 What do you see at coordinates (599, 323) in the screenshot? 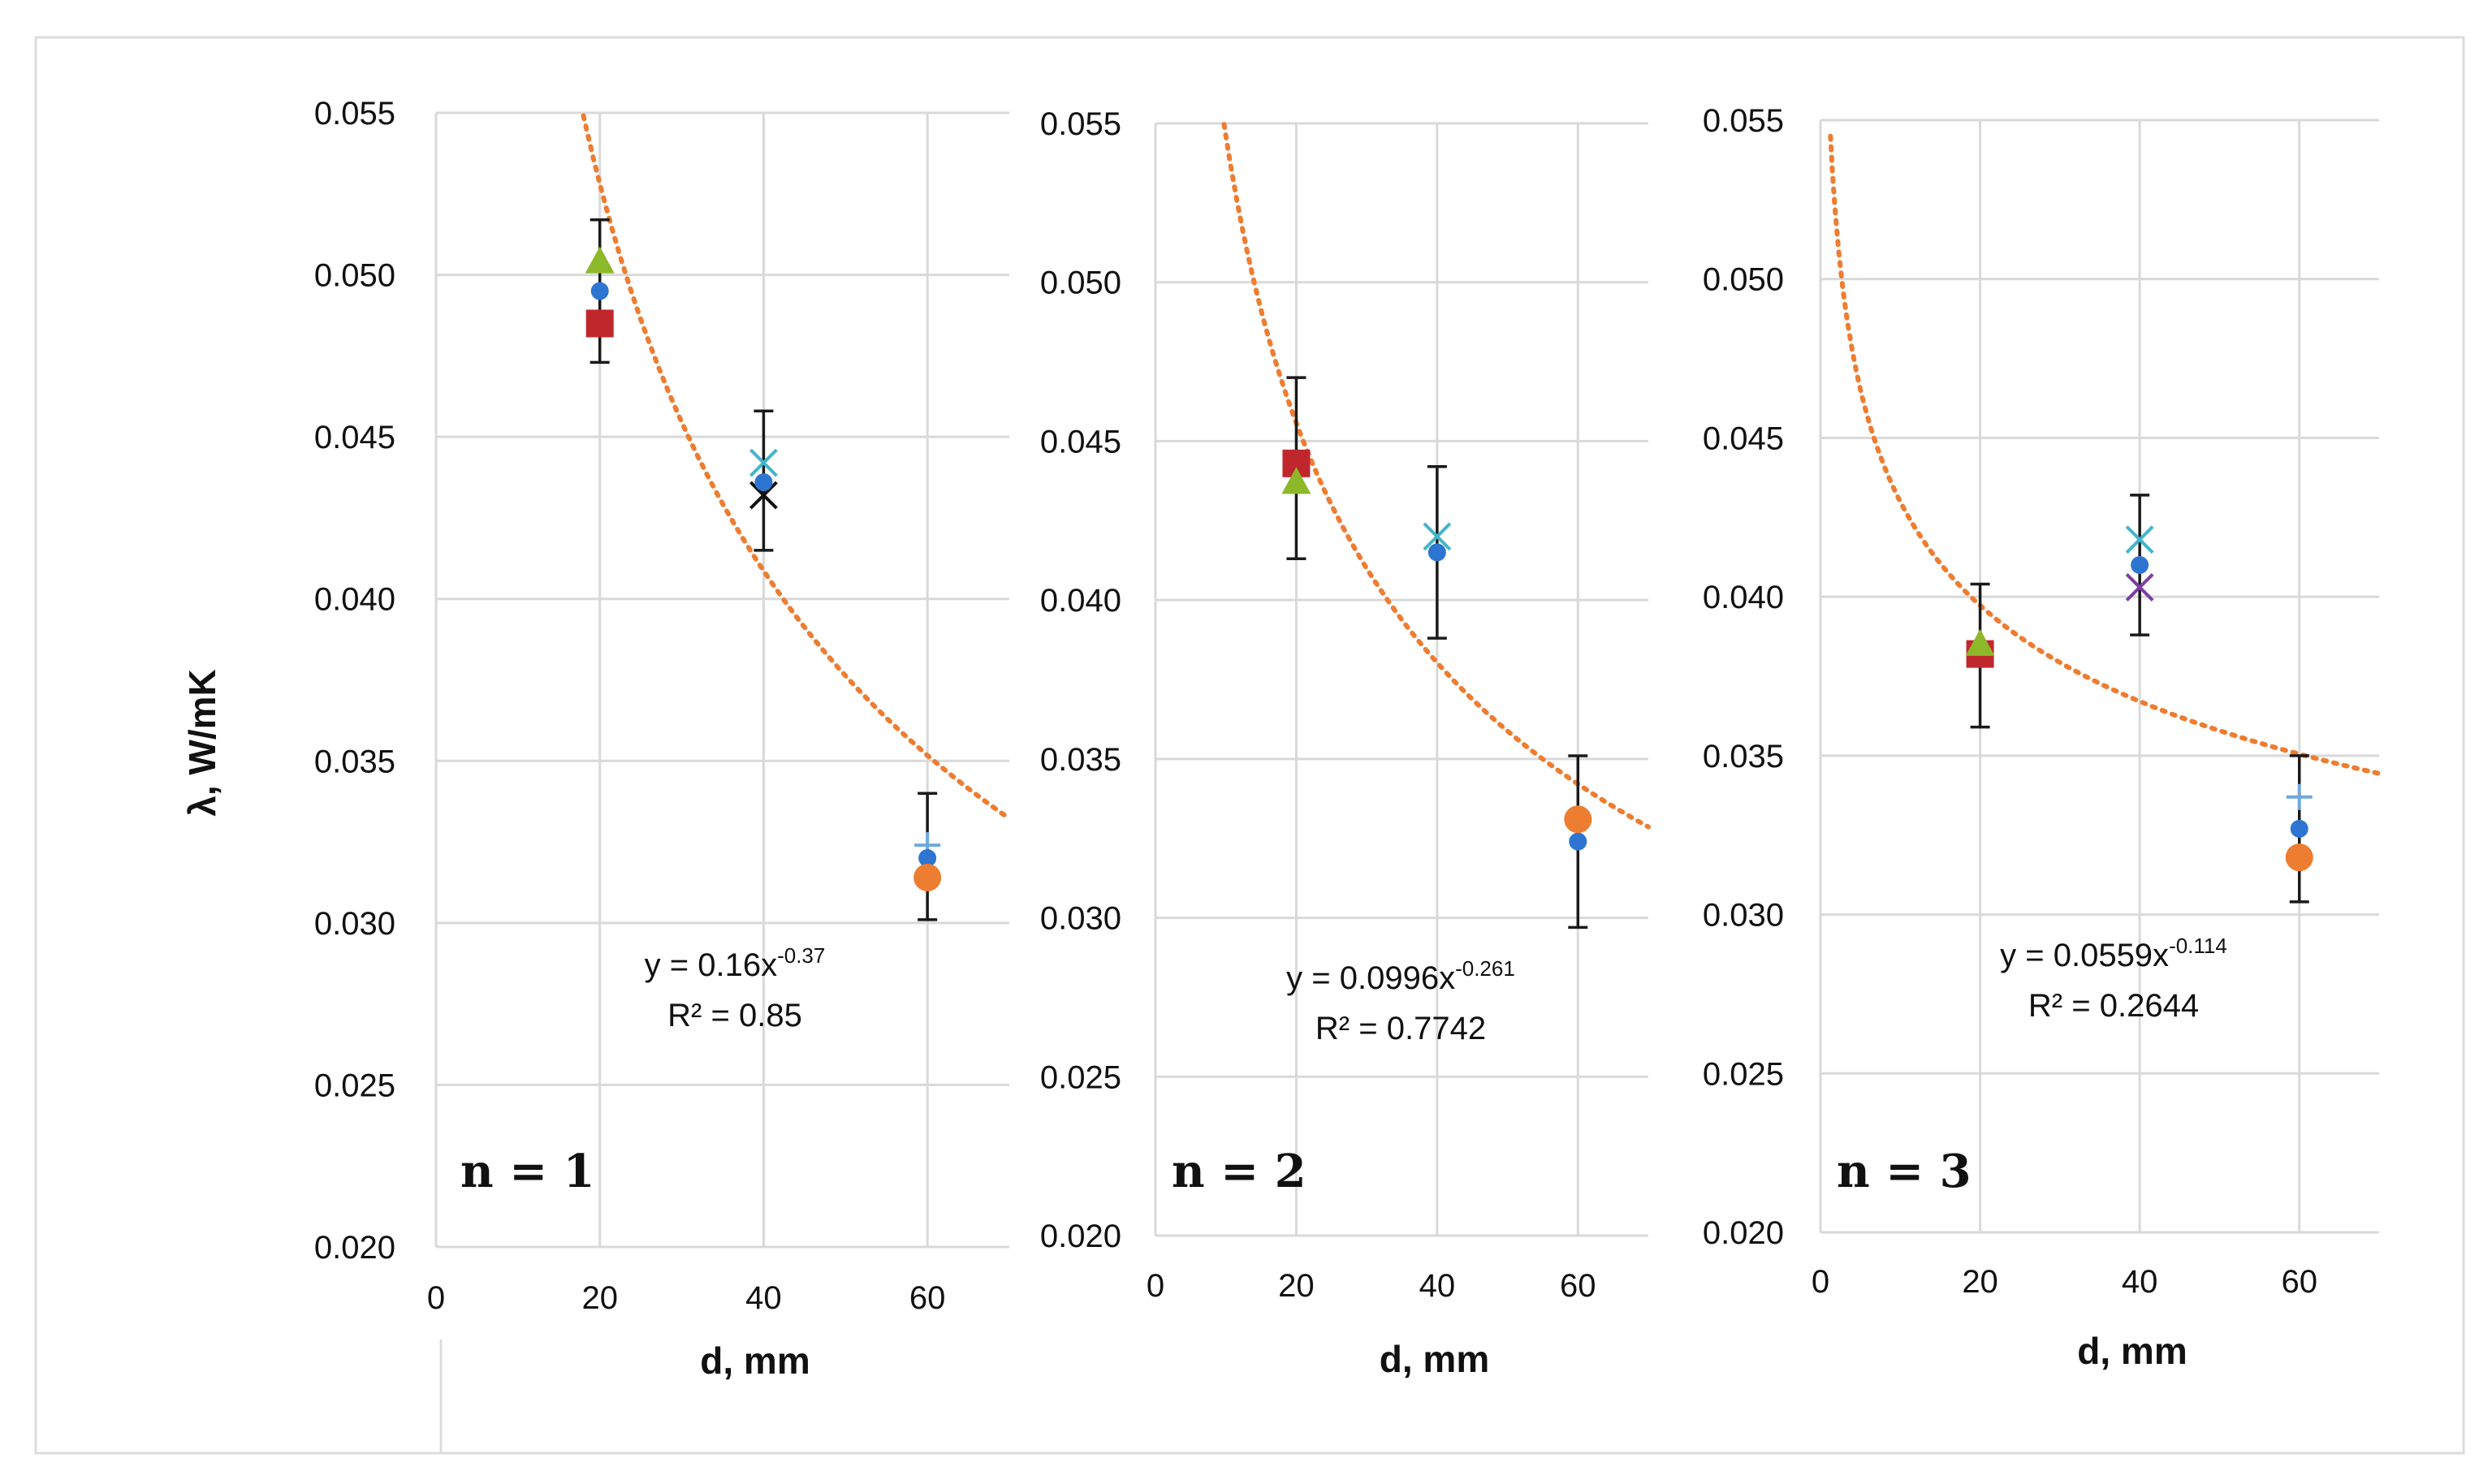
I see `data-point-square` at bounding box center [599, 323].